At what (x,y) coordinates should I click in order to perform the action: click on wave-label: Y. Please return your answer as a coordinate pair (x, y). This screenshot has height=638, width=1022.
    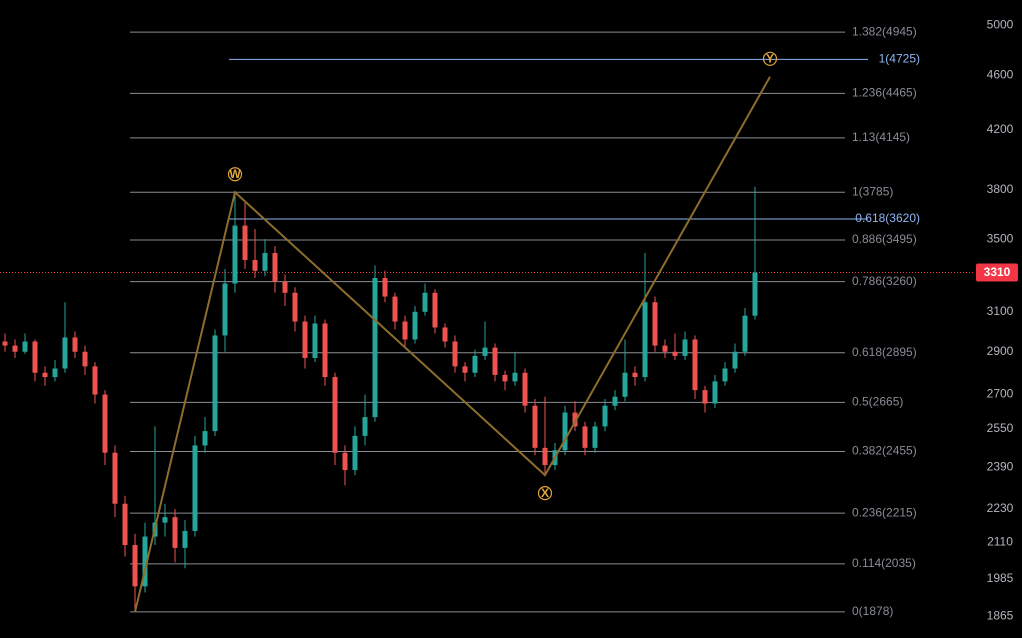
    Looking at the image, I should click on (770, 58).